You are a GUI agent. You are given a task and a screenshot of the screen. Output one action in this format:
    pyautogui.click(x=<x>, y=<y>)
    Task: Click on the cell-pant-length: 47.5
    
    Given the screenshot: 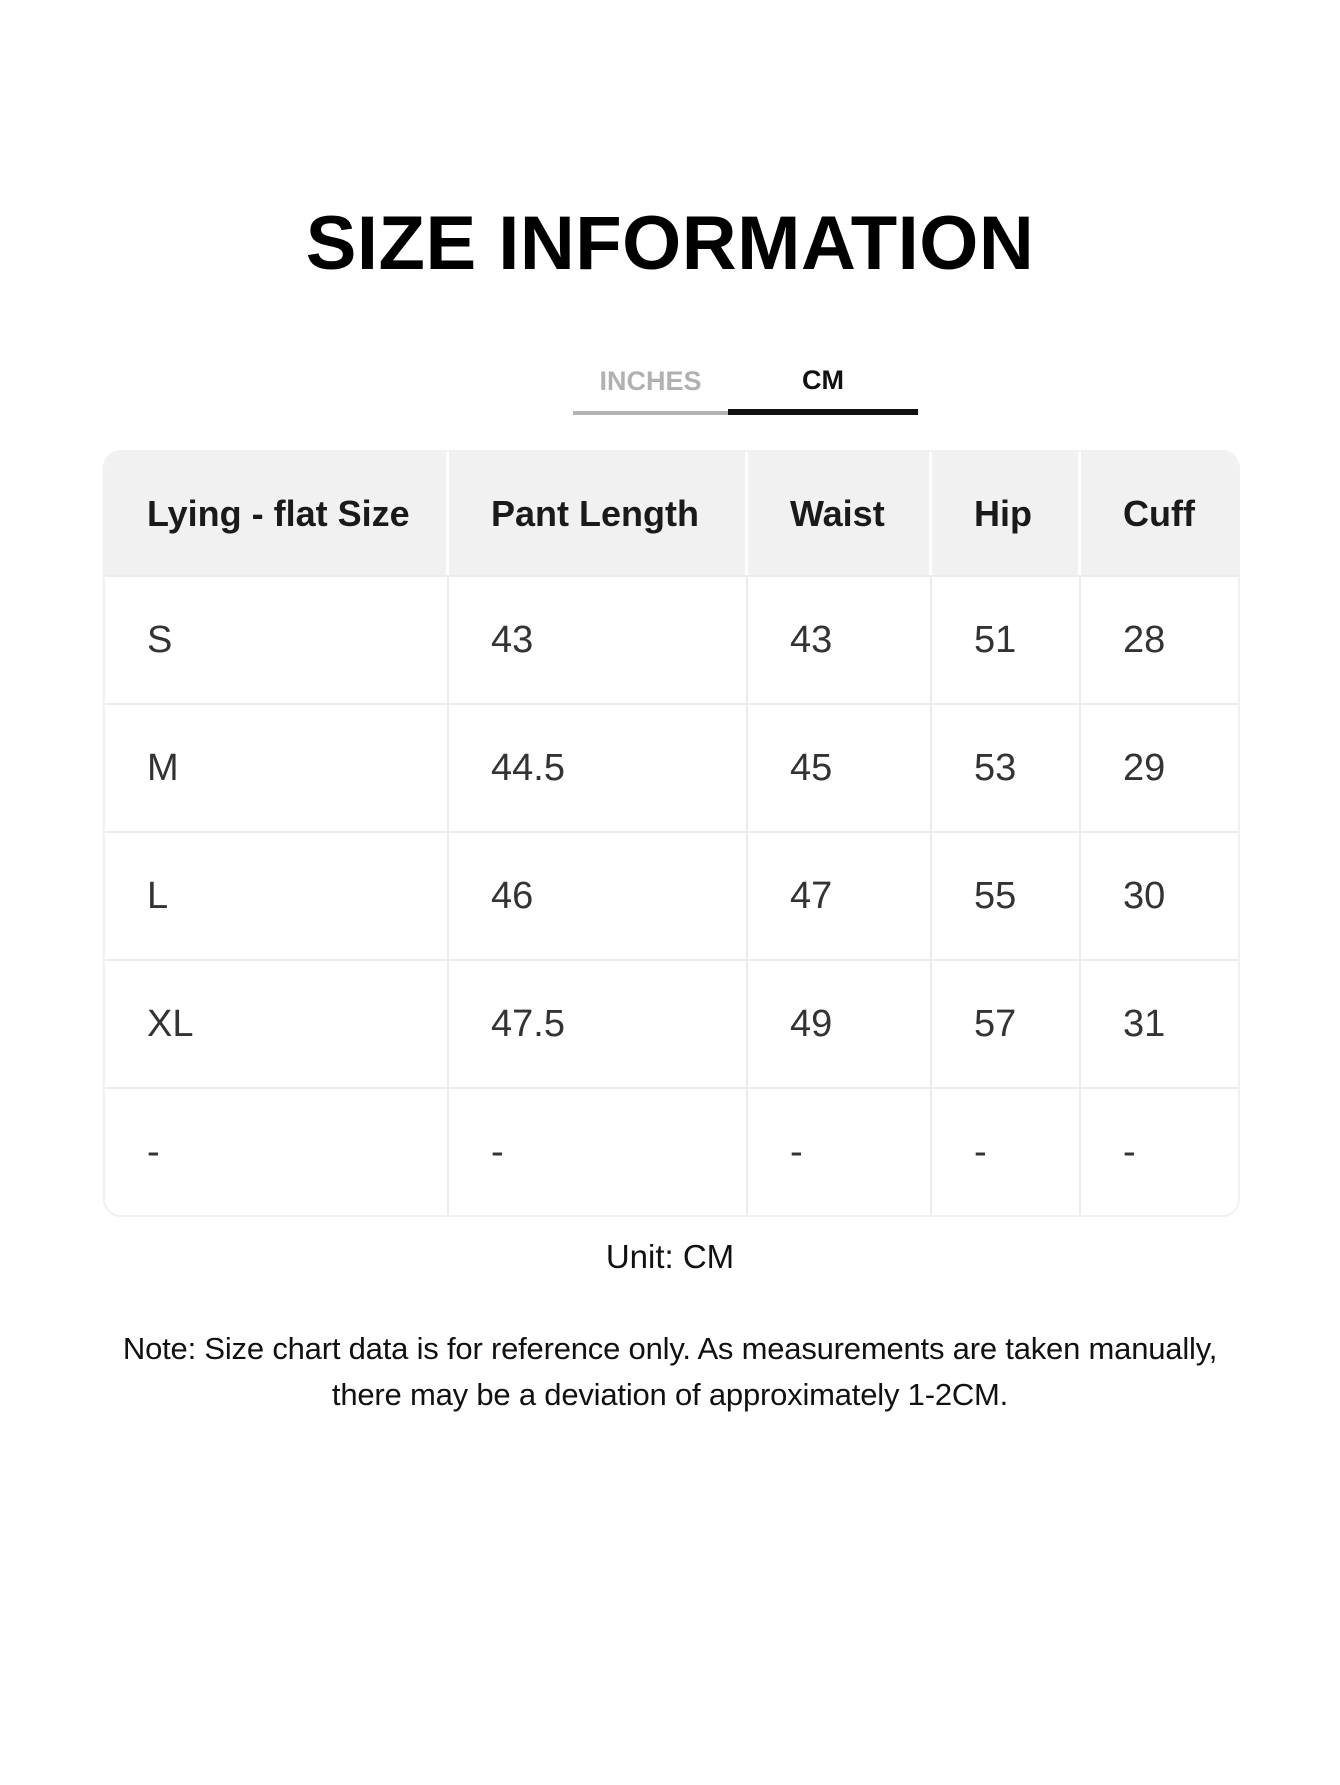 What is the action you would take?
    pyautogui.click(x=598, y=1024)
    